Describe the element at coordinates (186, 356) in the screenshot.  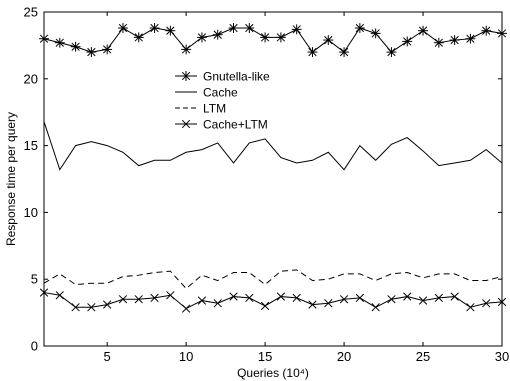
I see `x-tick-label: 10` at that location.